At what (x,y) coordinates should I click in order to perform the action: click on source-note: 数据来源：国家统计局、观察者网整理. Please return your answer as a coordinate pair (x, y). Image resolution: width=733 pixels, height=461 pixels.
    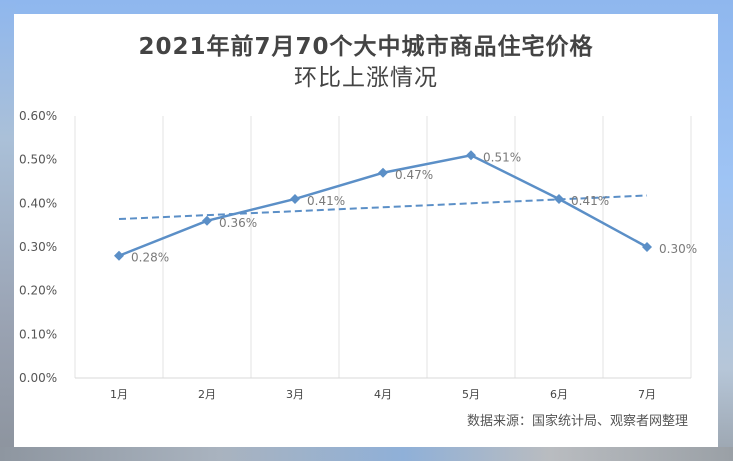
    Looking at the image, I should click on (577, 421).